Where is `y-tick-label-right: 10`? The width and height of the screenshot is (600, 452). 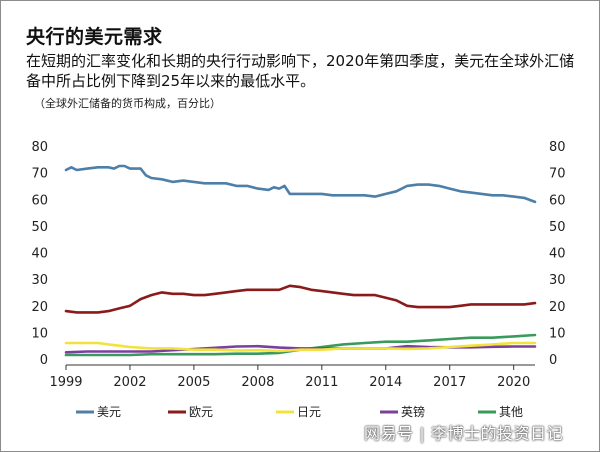
y-tick-label-right: 10 is located at coordinates (557, 333).